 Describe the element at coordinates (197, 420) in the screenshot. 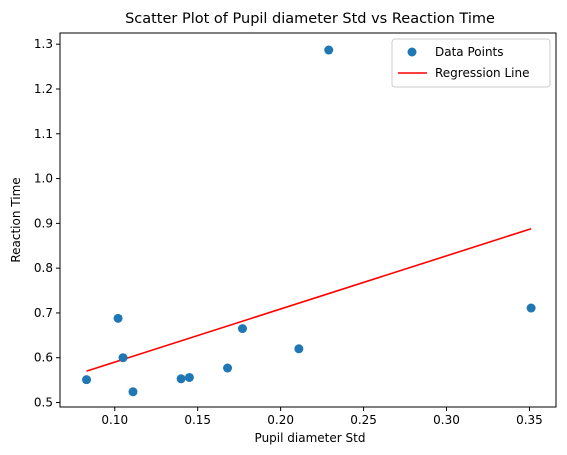

I see `x-tick-label: 0.15` at that location.